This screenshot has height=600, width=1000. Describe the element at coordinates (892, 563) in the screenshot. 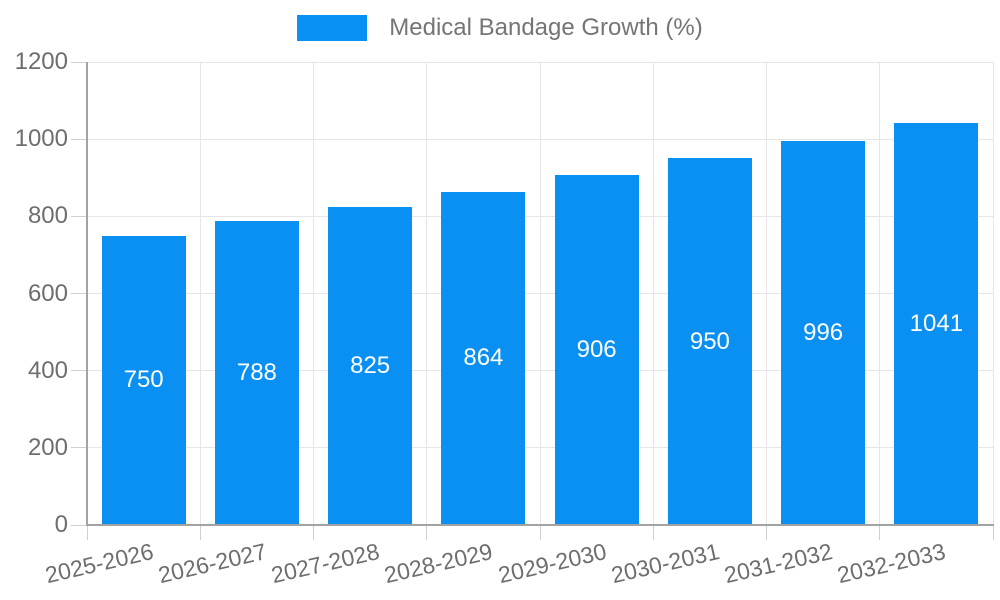

I see `x-axis-tick-label: 2032-2033` at that location.